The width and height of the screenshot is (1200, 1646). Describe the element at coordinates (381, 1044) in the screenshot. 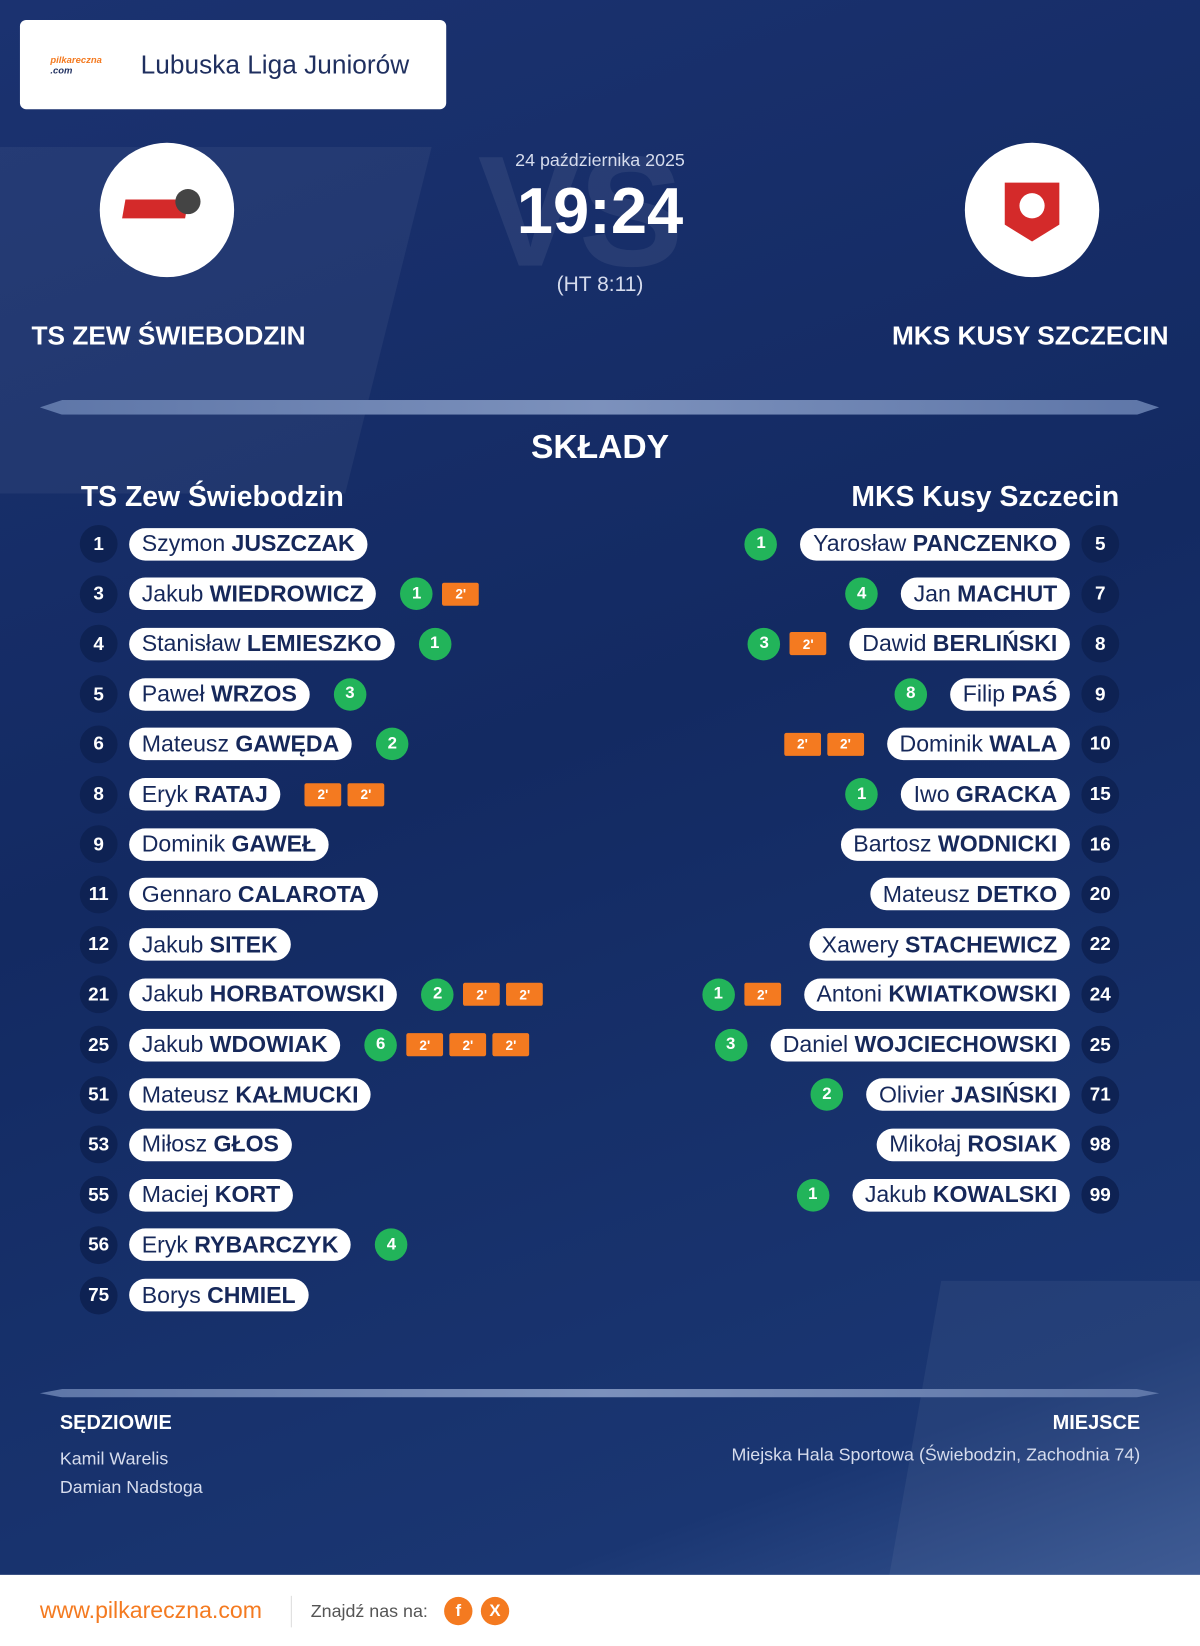

I see `goals: 6` at that location.